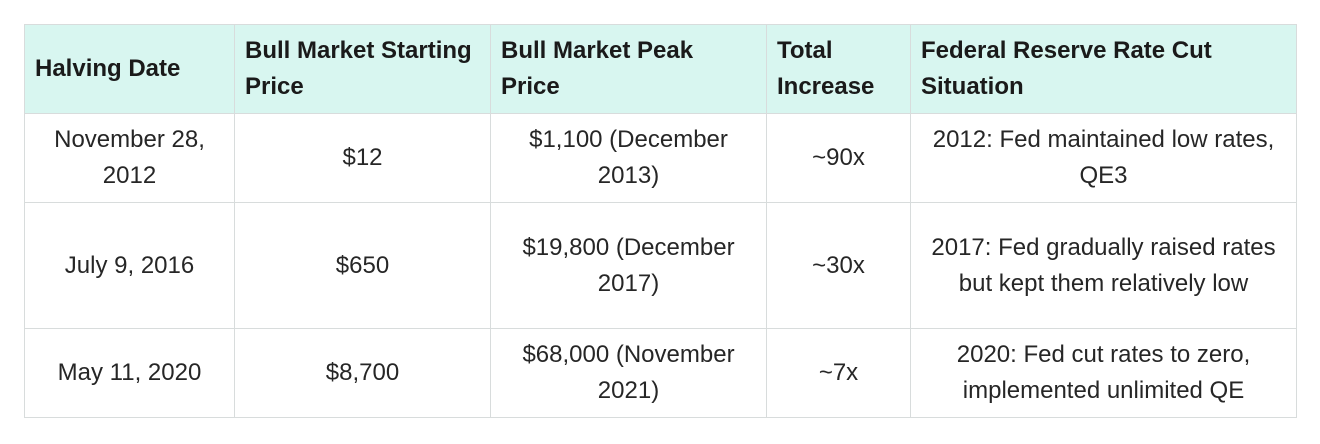  What do you see at coordinates (129, 265) in the screenshot?
I see `cell-halving-date: July 9, 2016` at bounding box center [129, 265].